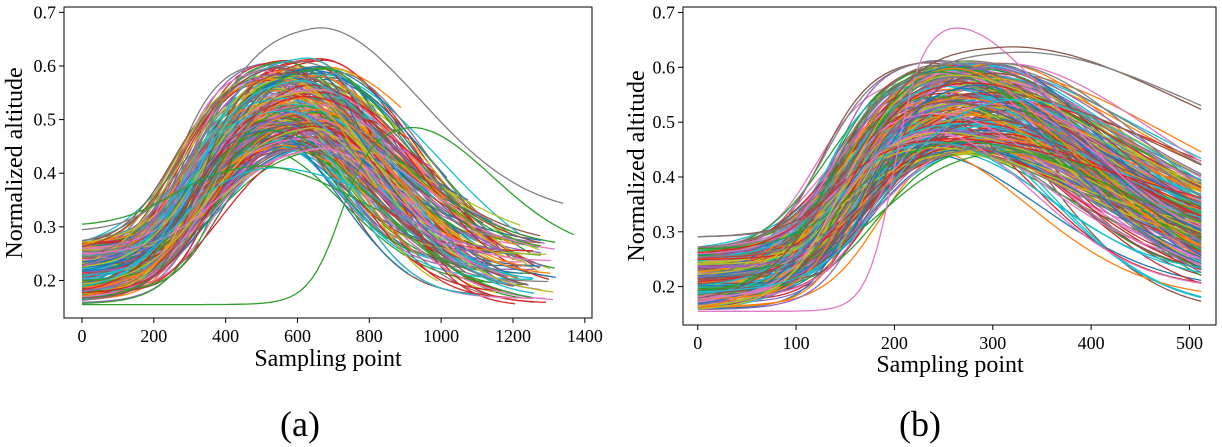 This screenshot has width=1222, height=447. I want to click on panel-b-ylabel: Normalized altitude, so click(637, 165).